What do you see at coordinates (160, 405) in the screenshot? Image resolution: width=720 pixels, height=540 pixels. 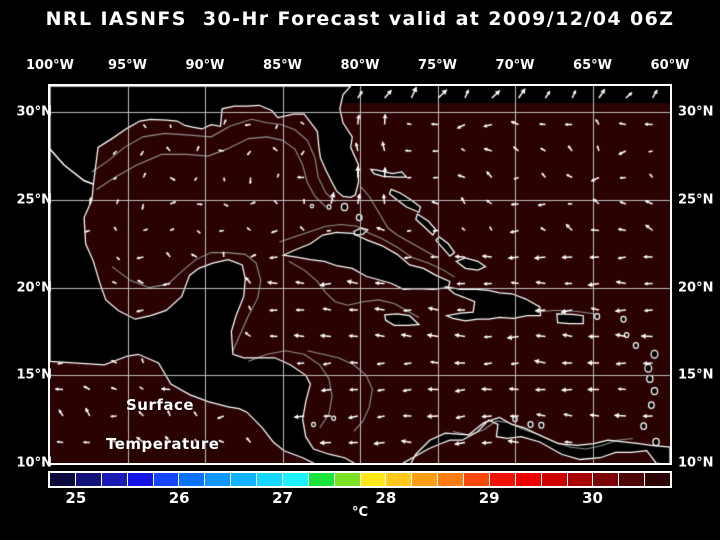 I see `map-overlay-line1: Surface` at bounding box center [160, 405].